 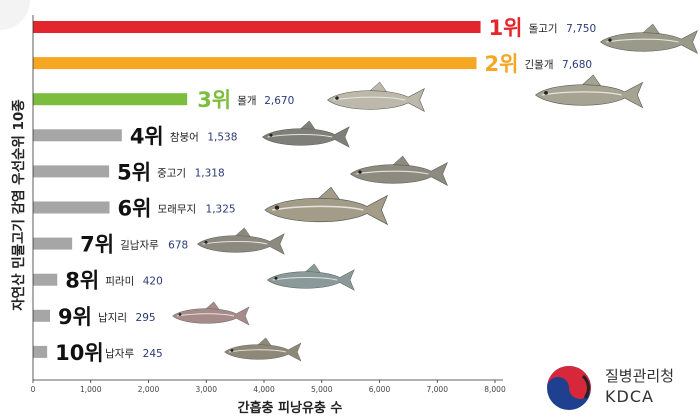 I want to click on logo-english-text: KDCA, so click(x=629, y=396).